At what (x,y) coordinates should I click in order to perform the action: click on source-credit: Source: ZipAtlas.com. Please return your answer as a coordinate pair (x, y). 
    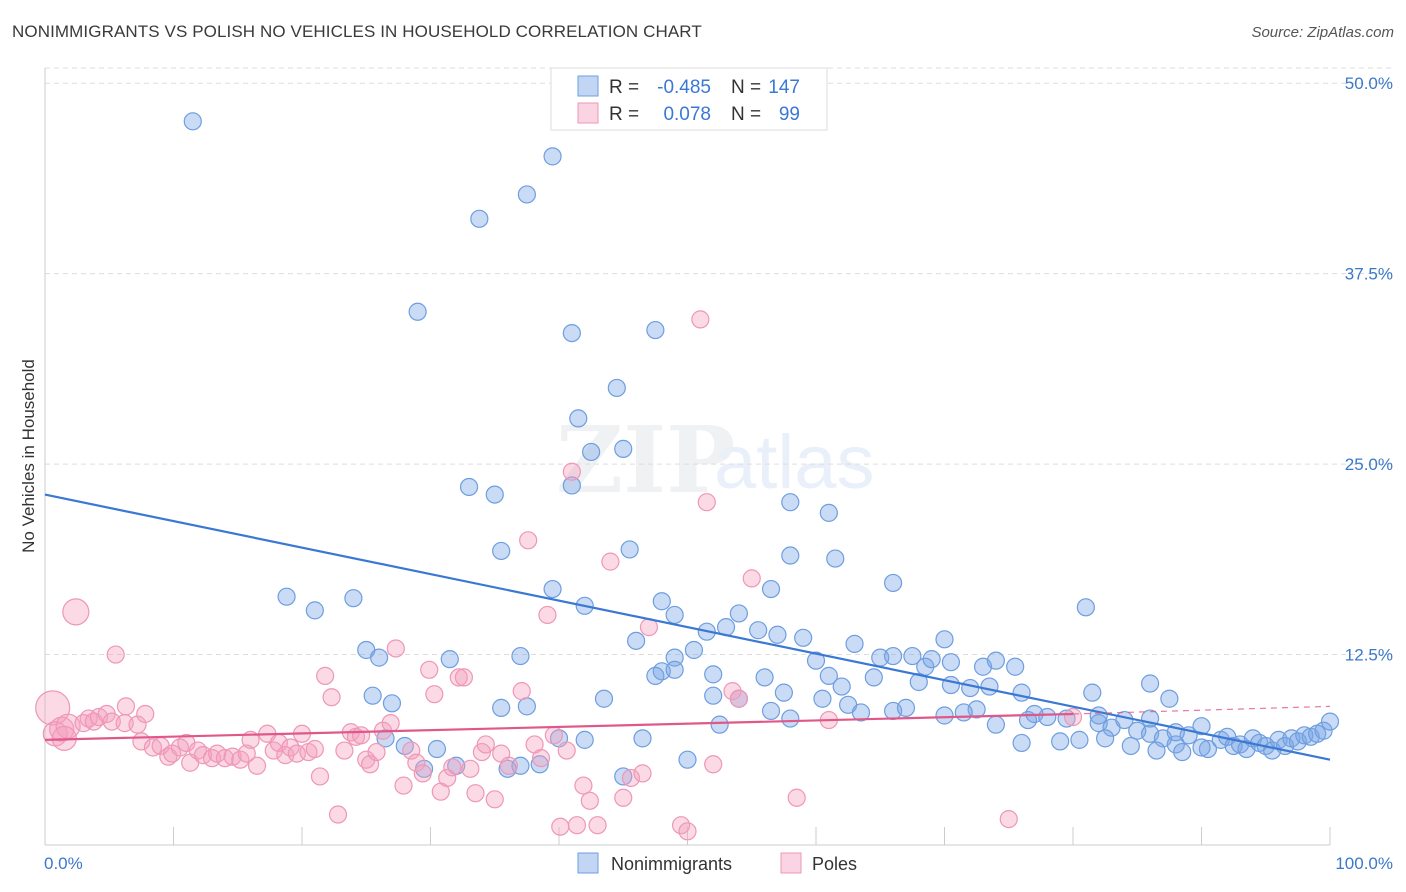
    Looking at the image, I should click on (1322, 32).